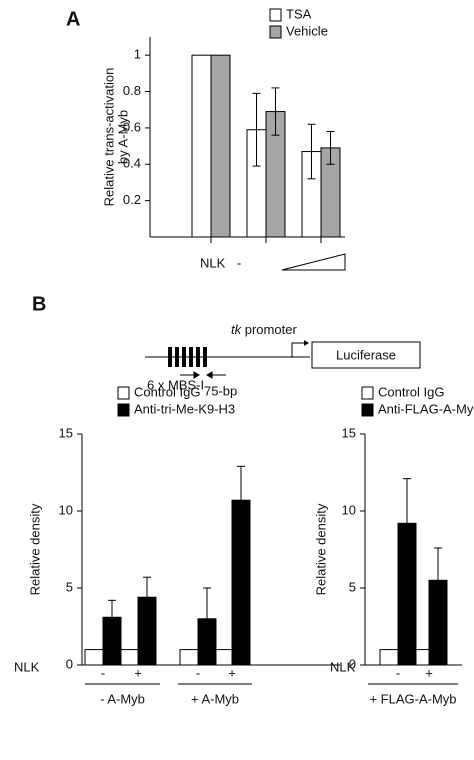 This screenshot has height=760, width=474. What do you see at coordinates (283, 360) in the screenshot?
I see `promoter-diagram: Luciferase tk promoter 6 x MBS-I 75-bp` at bounding box center [283, 360].